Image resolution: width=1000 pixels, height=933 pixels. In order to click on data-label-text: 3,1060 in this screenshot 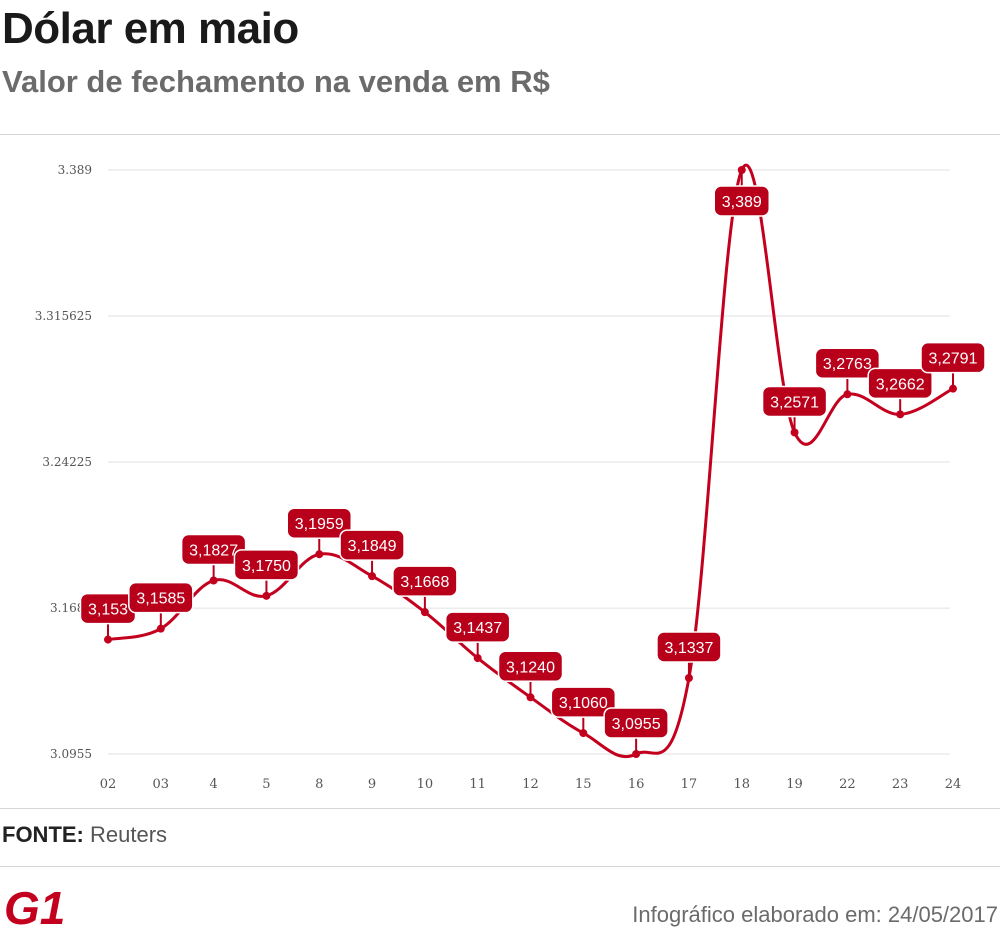, I will do `click(583, 703)`.